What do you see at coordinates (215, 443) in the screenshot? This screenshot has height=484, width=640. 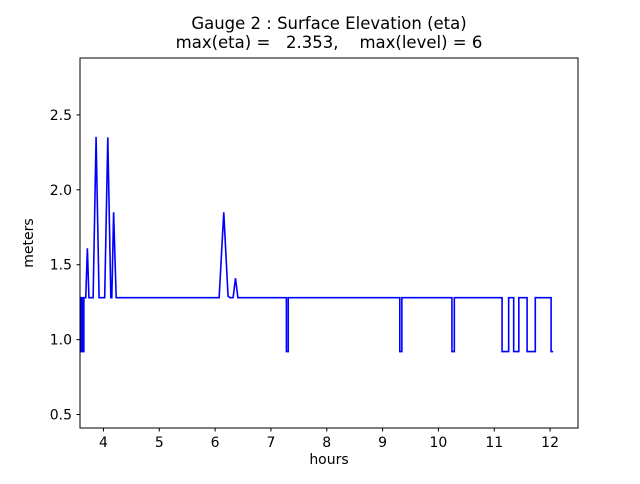 I see `x-tick-label: 6` at bounding box center [215, 443].